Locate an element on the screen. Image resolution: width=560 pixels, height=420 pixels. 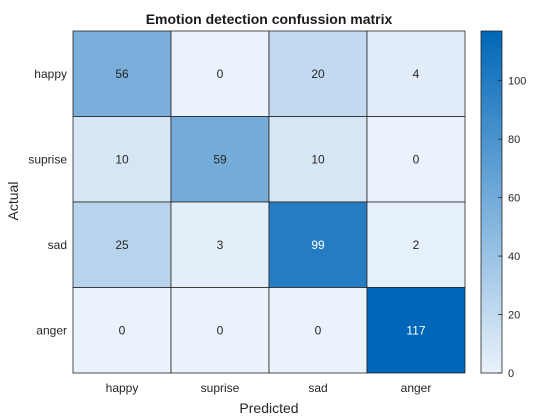
cell-value-label: 3 is located at coordinates (220, 245).